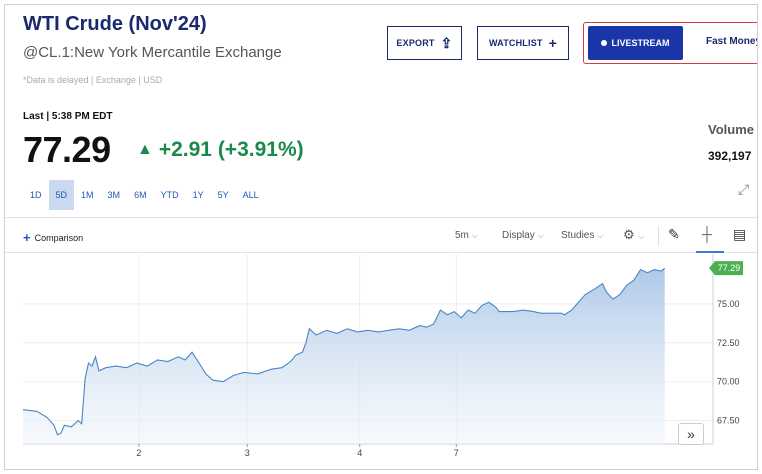 Image resolution: width=762 pixels, height=474 pixels. Describe the element at coordinates (36, 195) in the screenshot. I see `tab-range-1d: 1D` at that location.